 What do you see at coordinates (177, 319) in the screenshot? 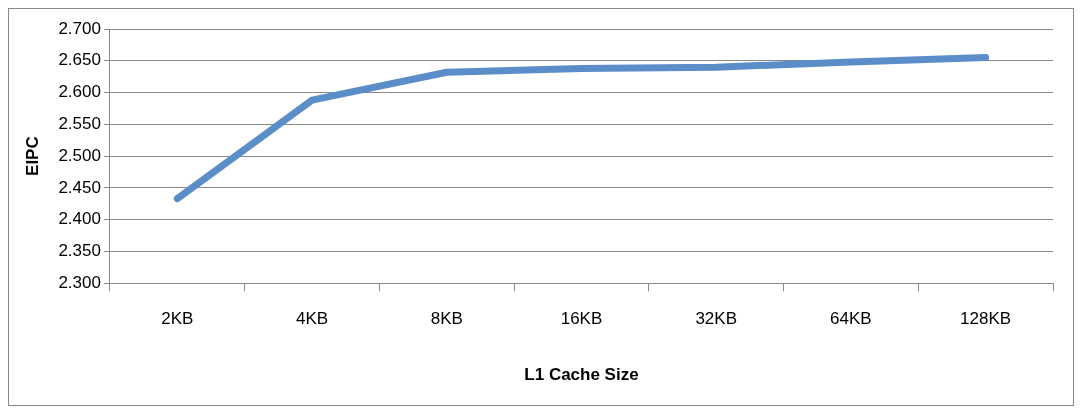
I see `x-tick-label: 2KB` at bounding box center [177, 319].